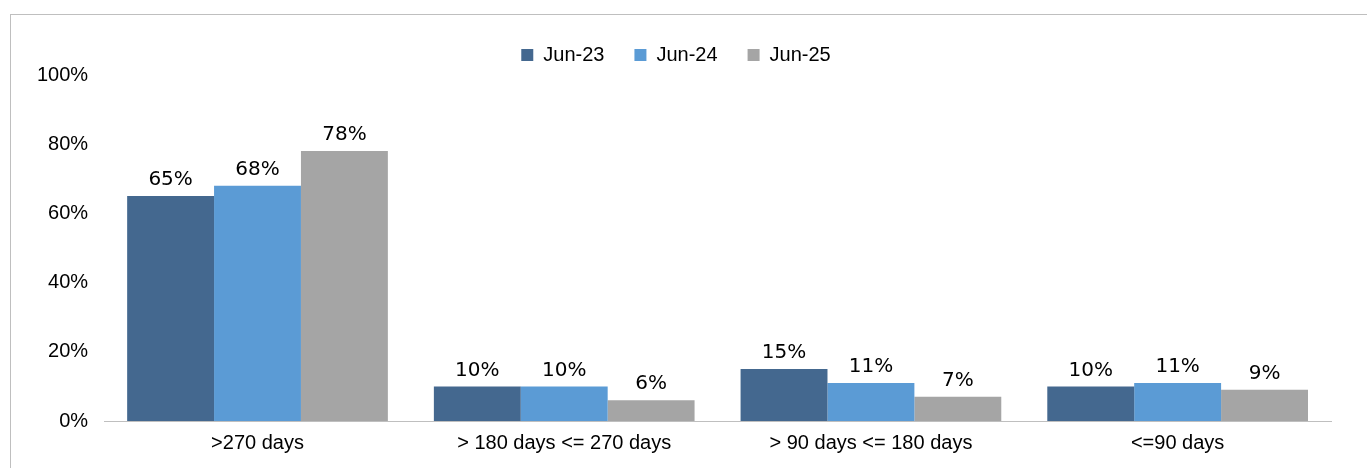 The width and height of the screenshot is (1367, 468). I want to click on legend-label: Jun-25, so click(800, 53).